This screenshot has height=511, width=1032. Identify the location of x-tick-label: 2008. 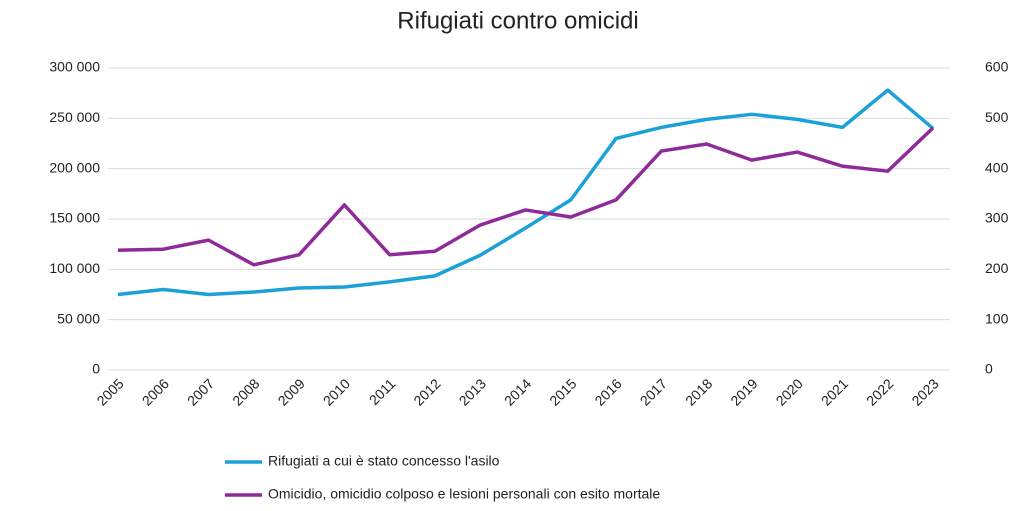
(245, 391).